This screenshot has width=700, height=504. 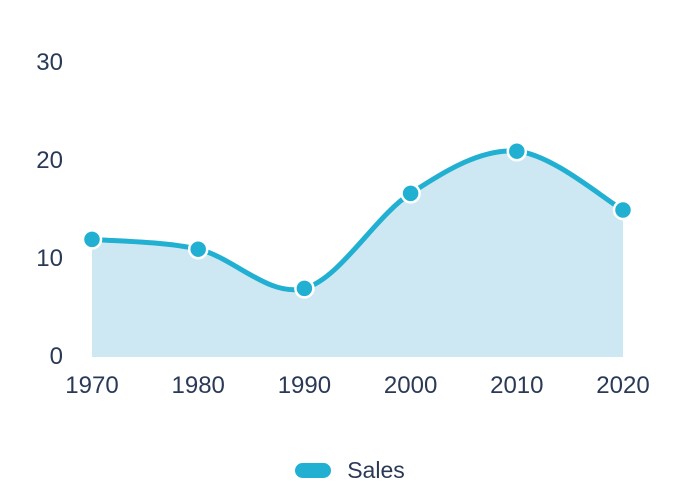 I want to click on data-point-1980, so click(x=198, y=249).